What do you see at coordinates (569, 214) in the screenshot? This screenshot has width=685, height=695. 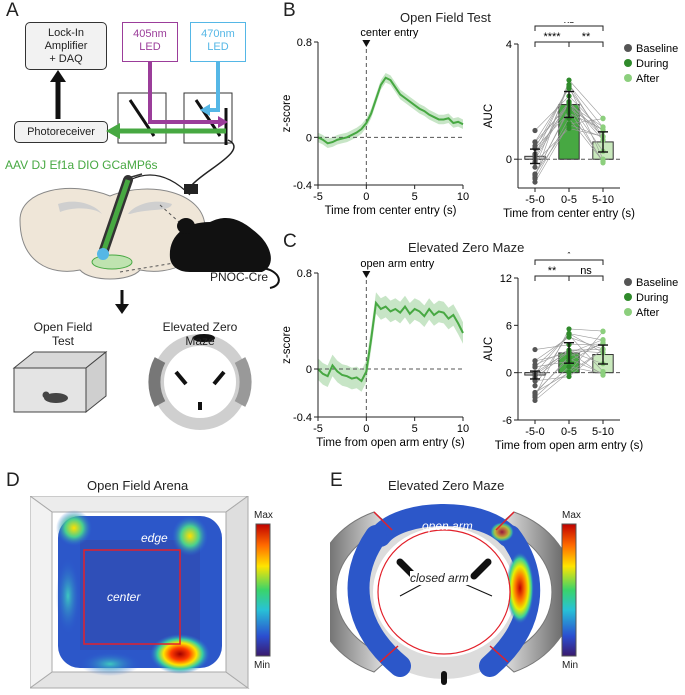 I see `x-axis-label: Time from center entry (s)` at bounding box center [569, 214].